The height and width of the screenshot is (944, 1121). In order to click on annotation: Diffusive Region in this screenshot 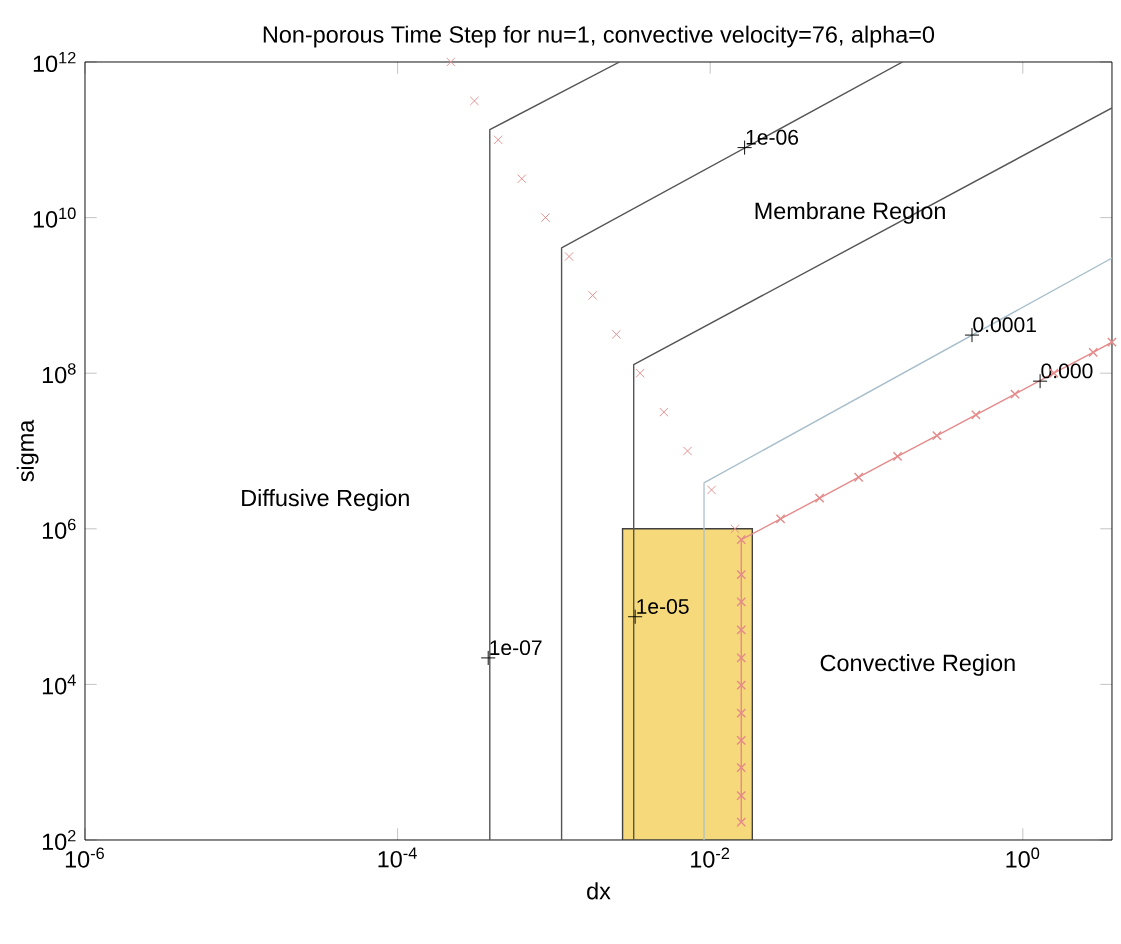, I will do `click(325, 500)`.